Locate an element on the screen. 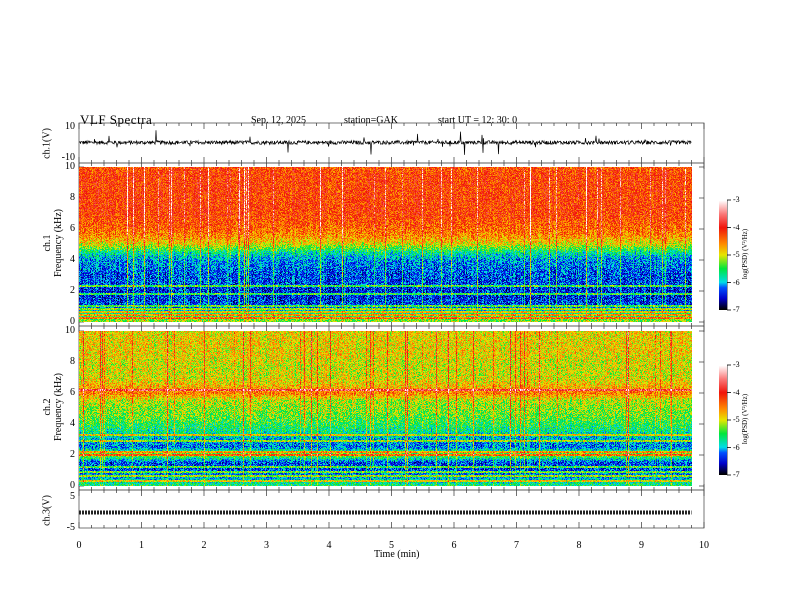 The width and height of the screenshot is (792, 612). ch2-spectrogram-ytick-label: 4 is located at coordinates (72, 423).